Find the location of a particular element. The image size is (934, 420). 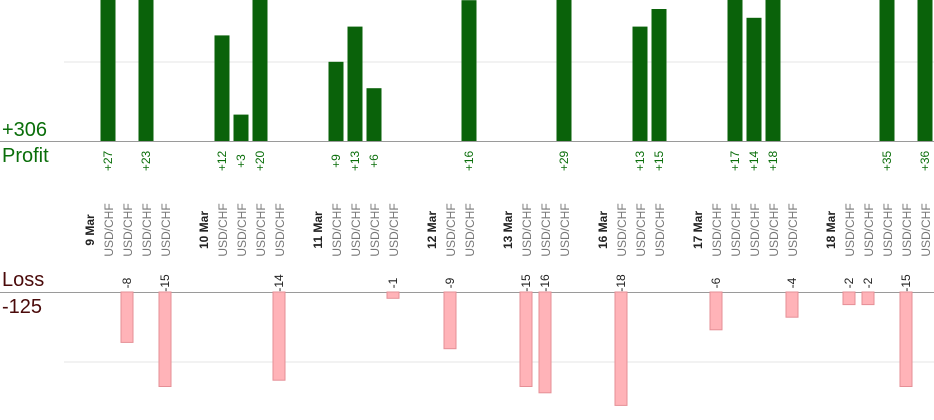

data-label: -8 is located at coordinates (127, 282).